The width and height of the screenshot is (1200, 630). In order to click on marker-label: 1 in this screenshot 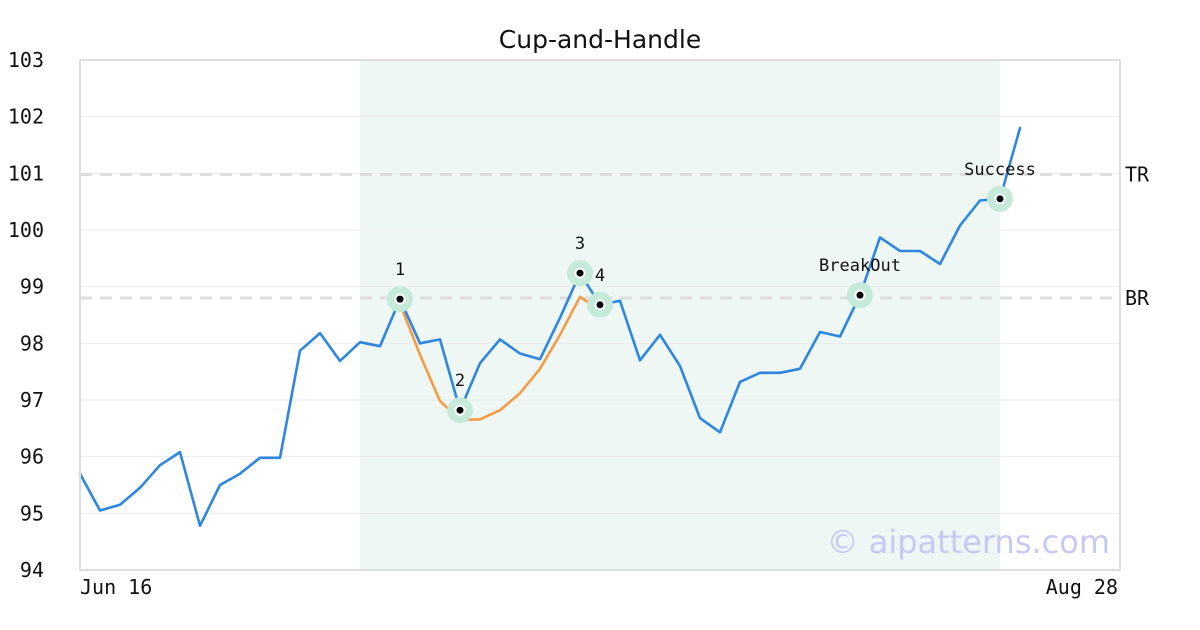, I will do `click(400, 270)`.